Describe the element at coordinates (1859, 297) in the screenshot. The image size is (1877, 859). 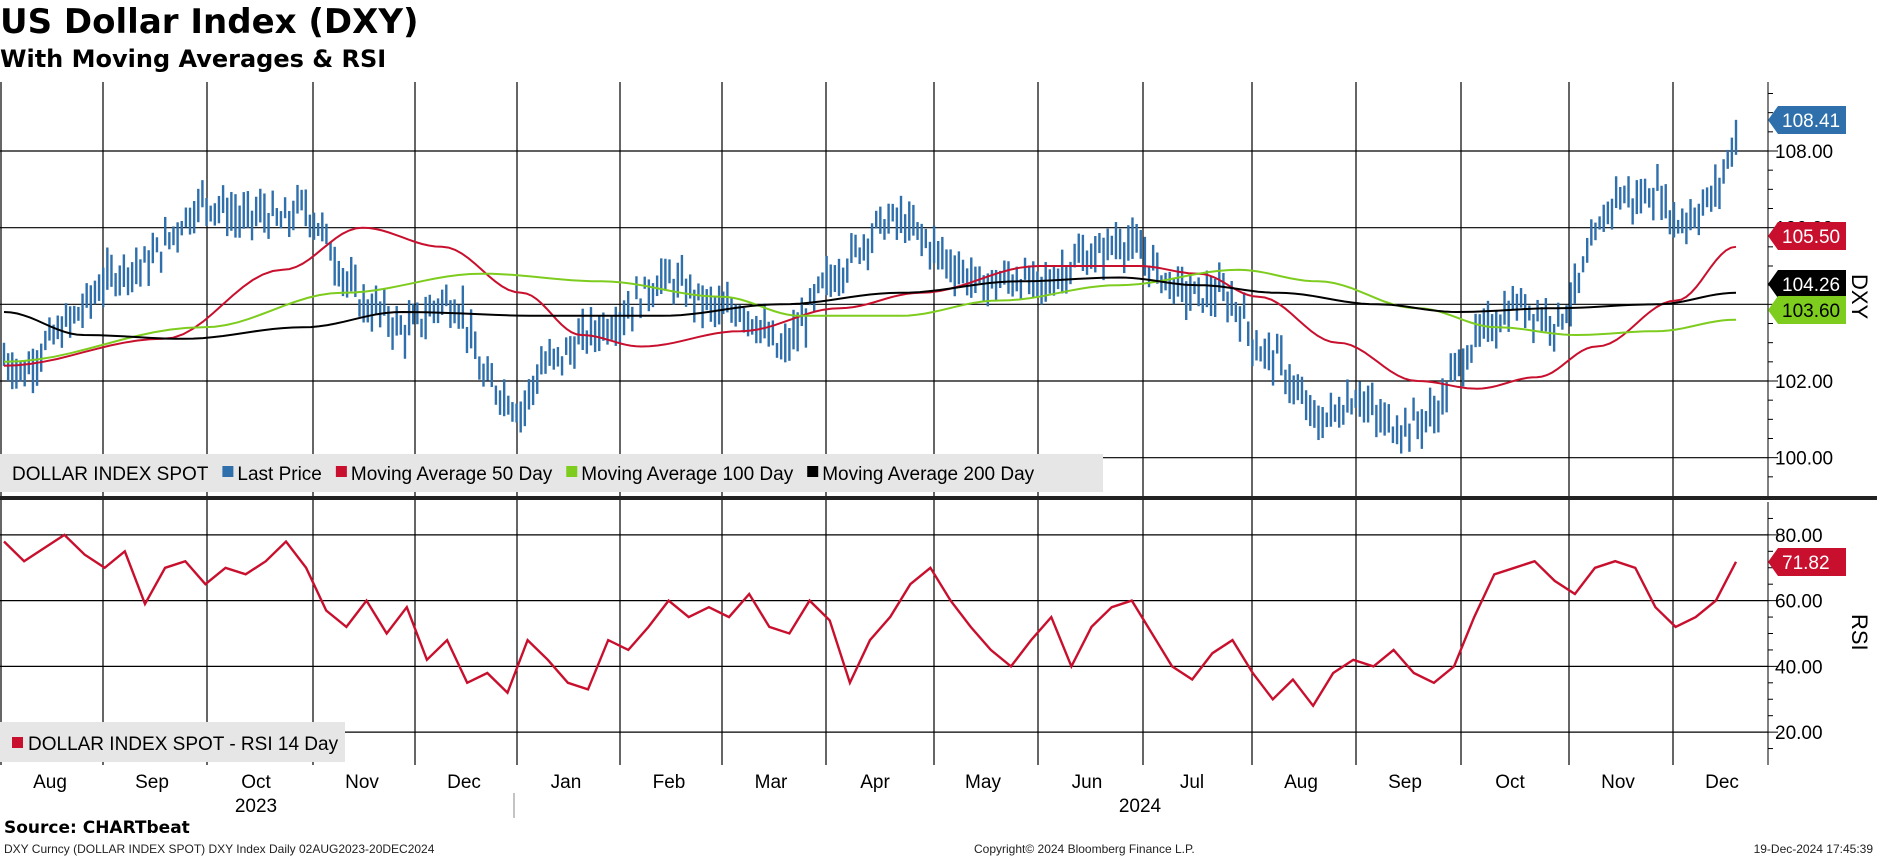
I see `price-axis-label: DXY` at that location.